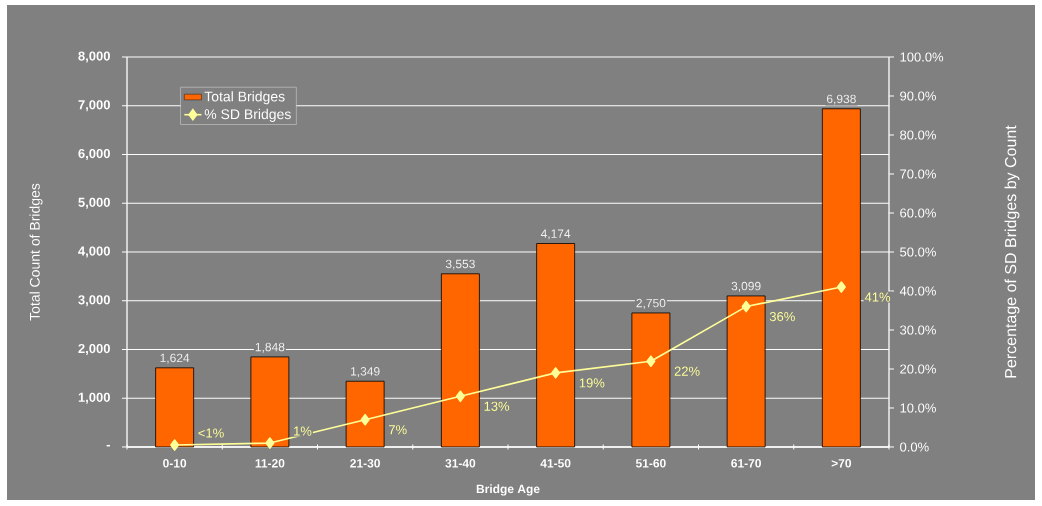  I want to click on data-label: 4,174, so click(555, 234).